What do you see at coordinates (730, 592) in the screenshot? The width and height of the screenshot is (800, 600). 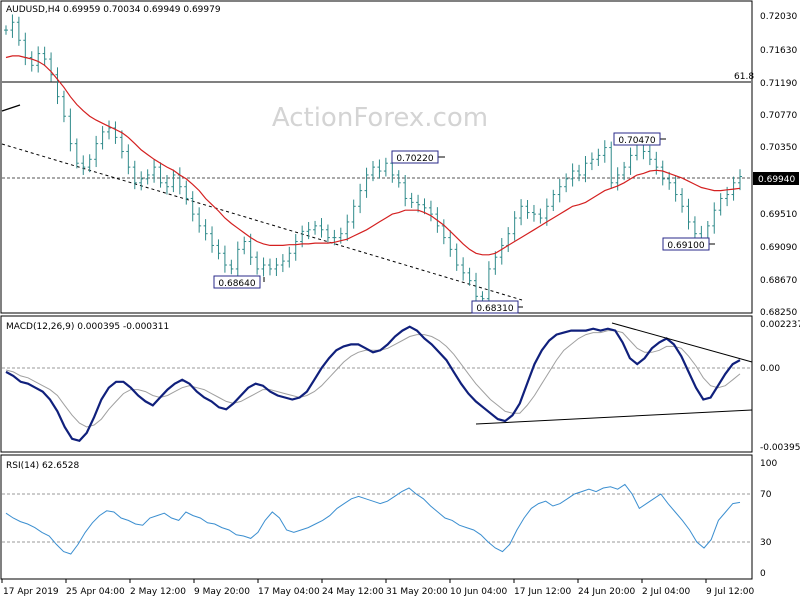 I see `x-tick-11: 9 Jul 12:00` at bounding box center [730, 592].